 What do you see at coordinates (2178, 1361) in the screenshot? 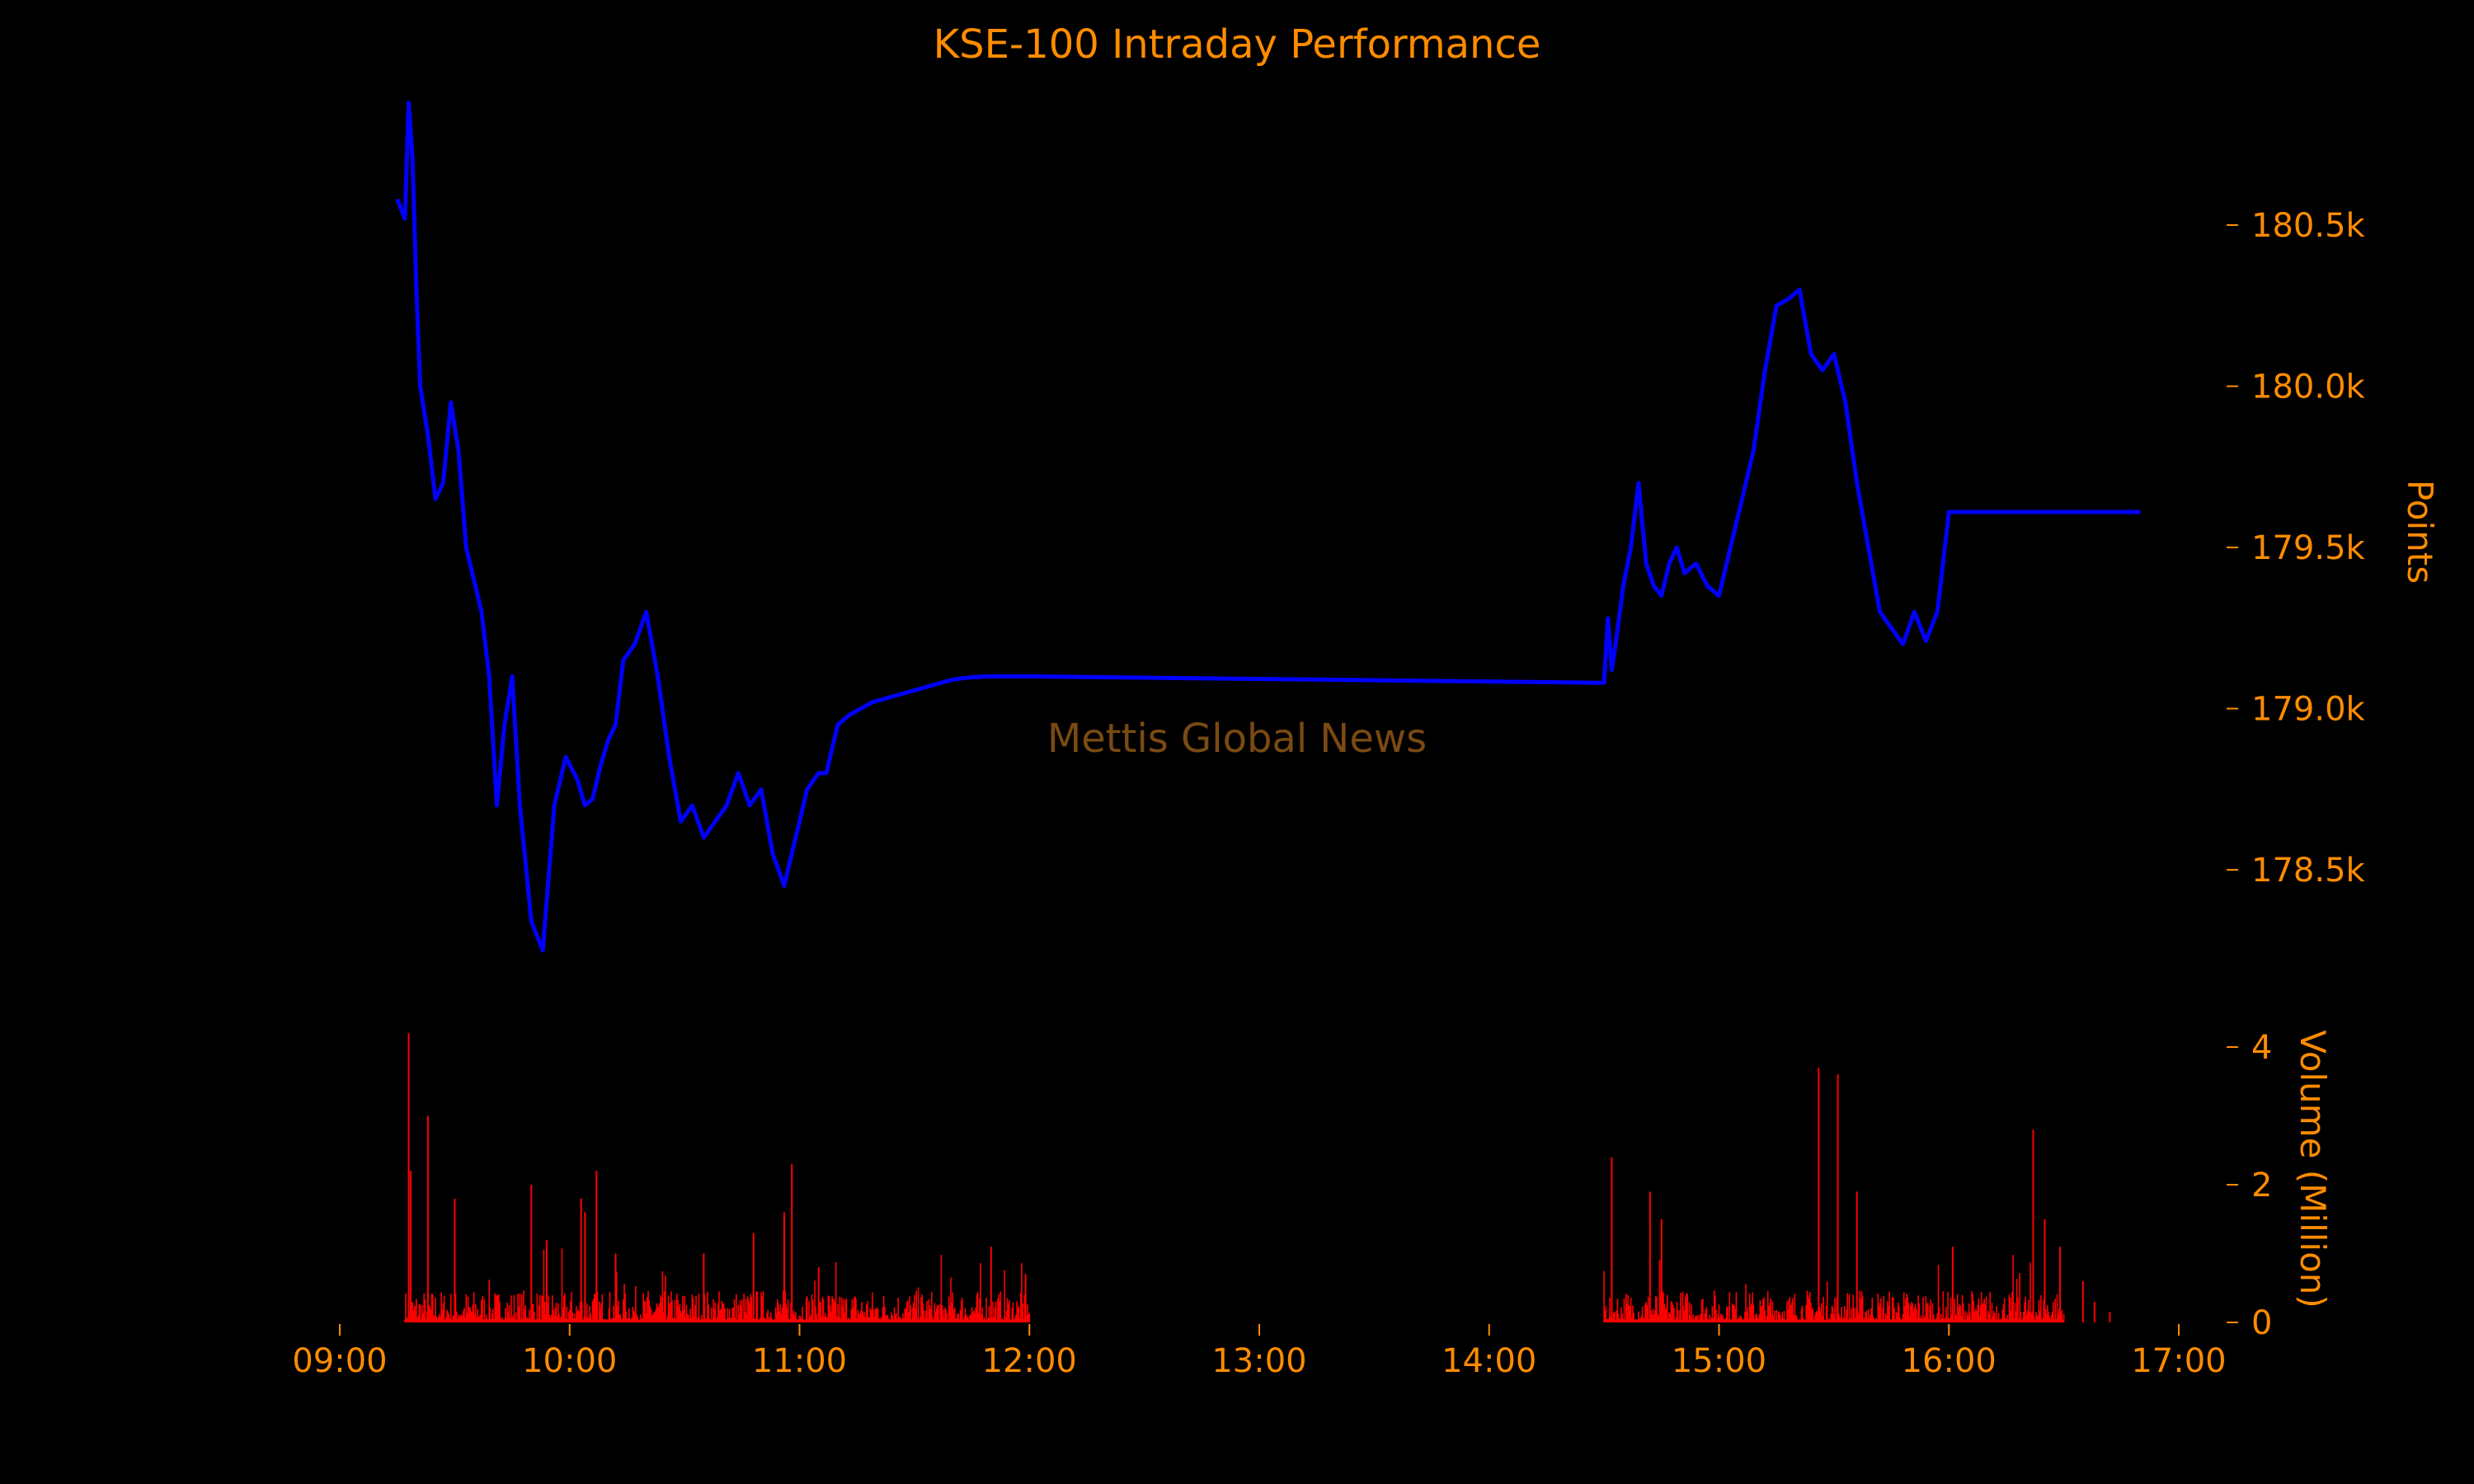
I see `time-tick-label: 17:00` at bounding box center [2178, 1361].